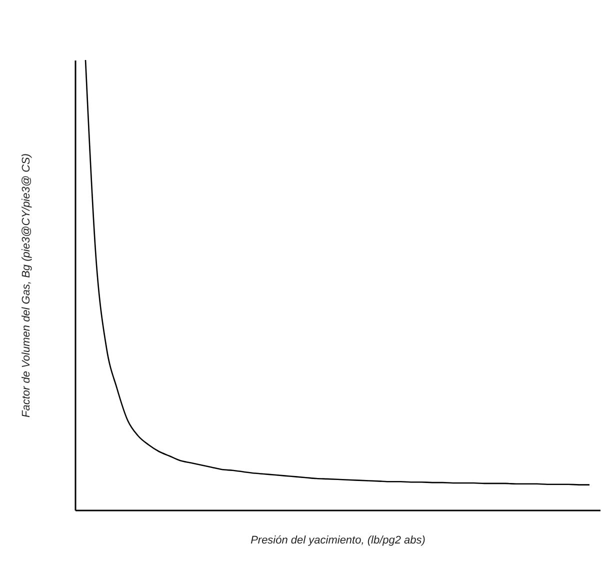 The width and height of the screenshot is (602, 565). What do you see at coordinates (26, 285) in the screenshot?
I see `y-axis-title: Factor de Volumen del Gas, Bg (pie3@CY/pie3@ CS)` at bounding box center [26, 285].